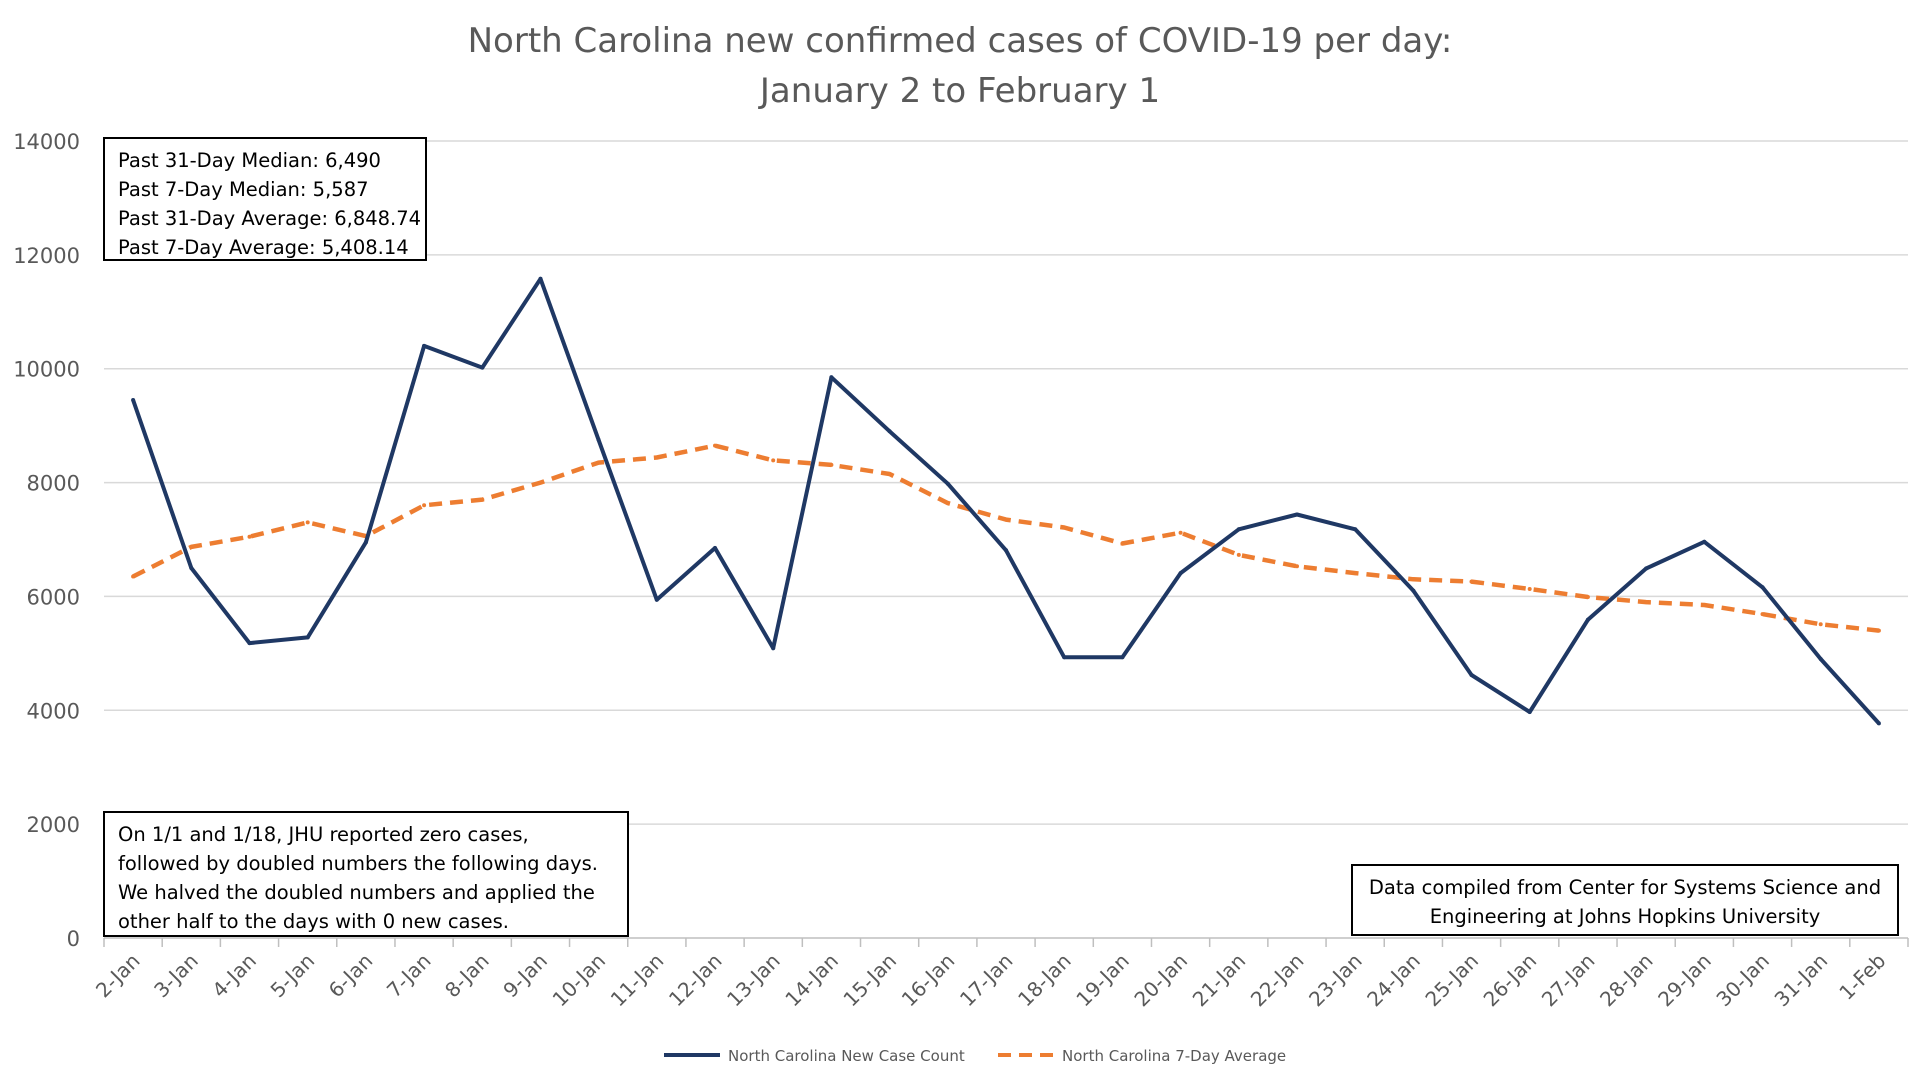 The image size is (1920, 1085). Describe the element at coordinates (1625, 916) in the screenshot. I see `source-box-line: Engineering at Johns Hopkins University` at that location.